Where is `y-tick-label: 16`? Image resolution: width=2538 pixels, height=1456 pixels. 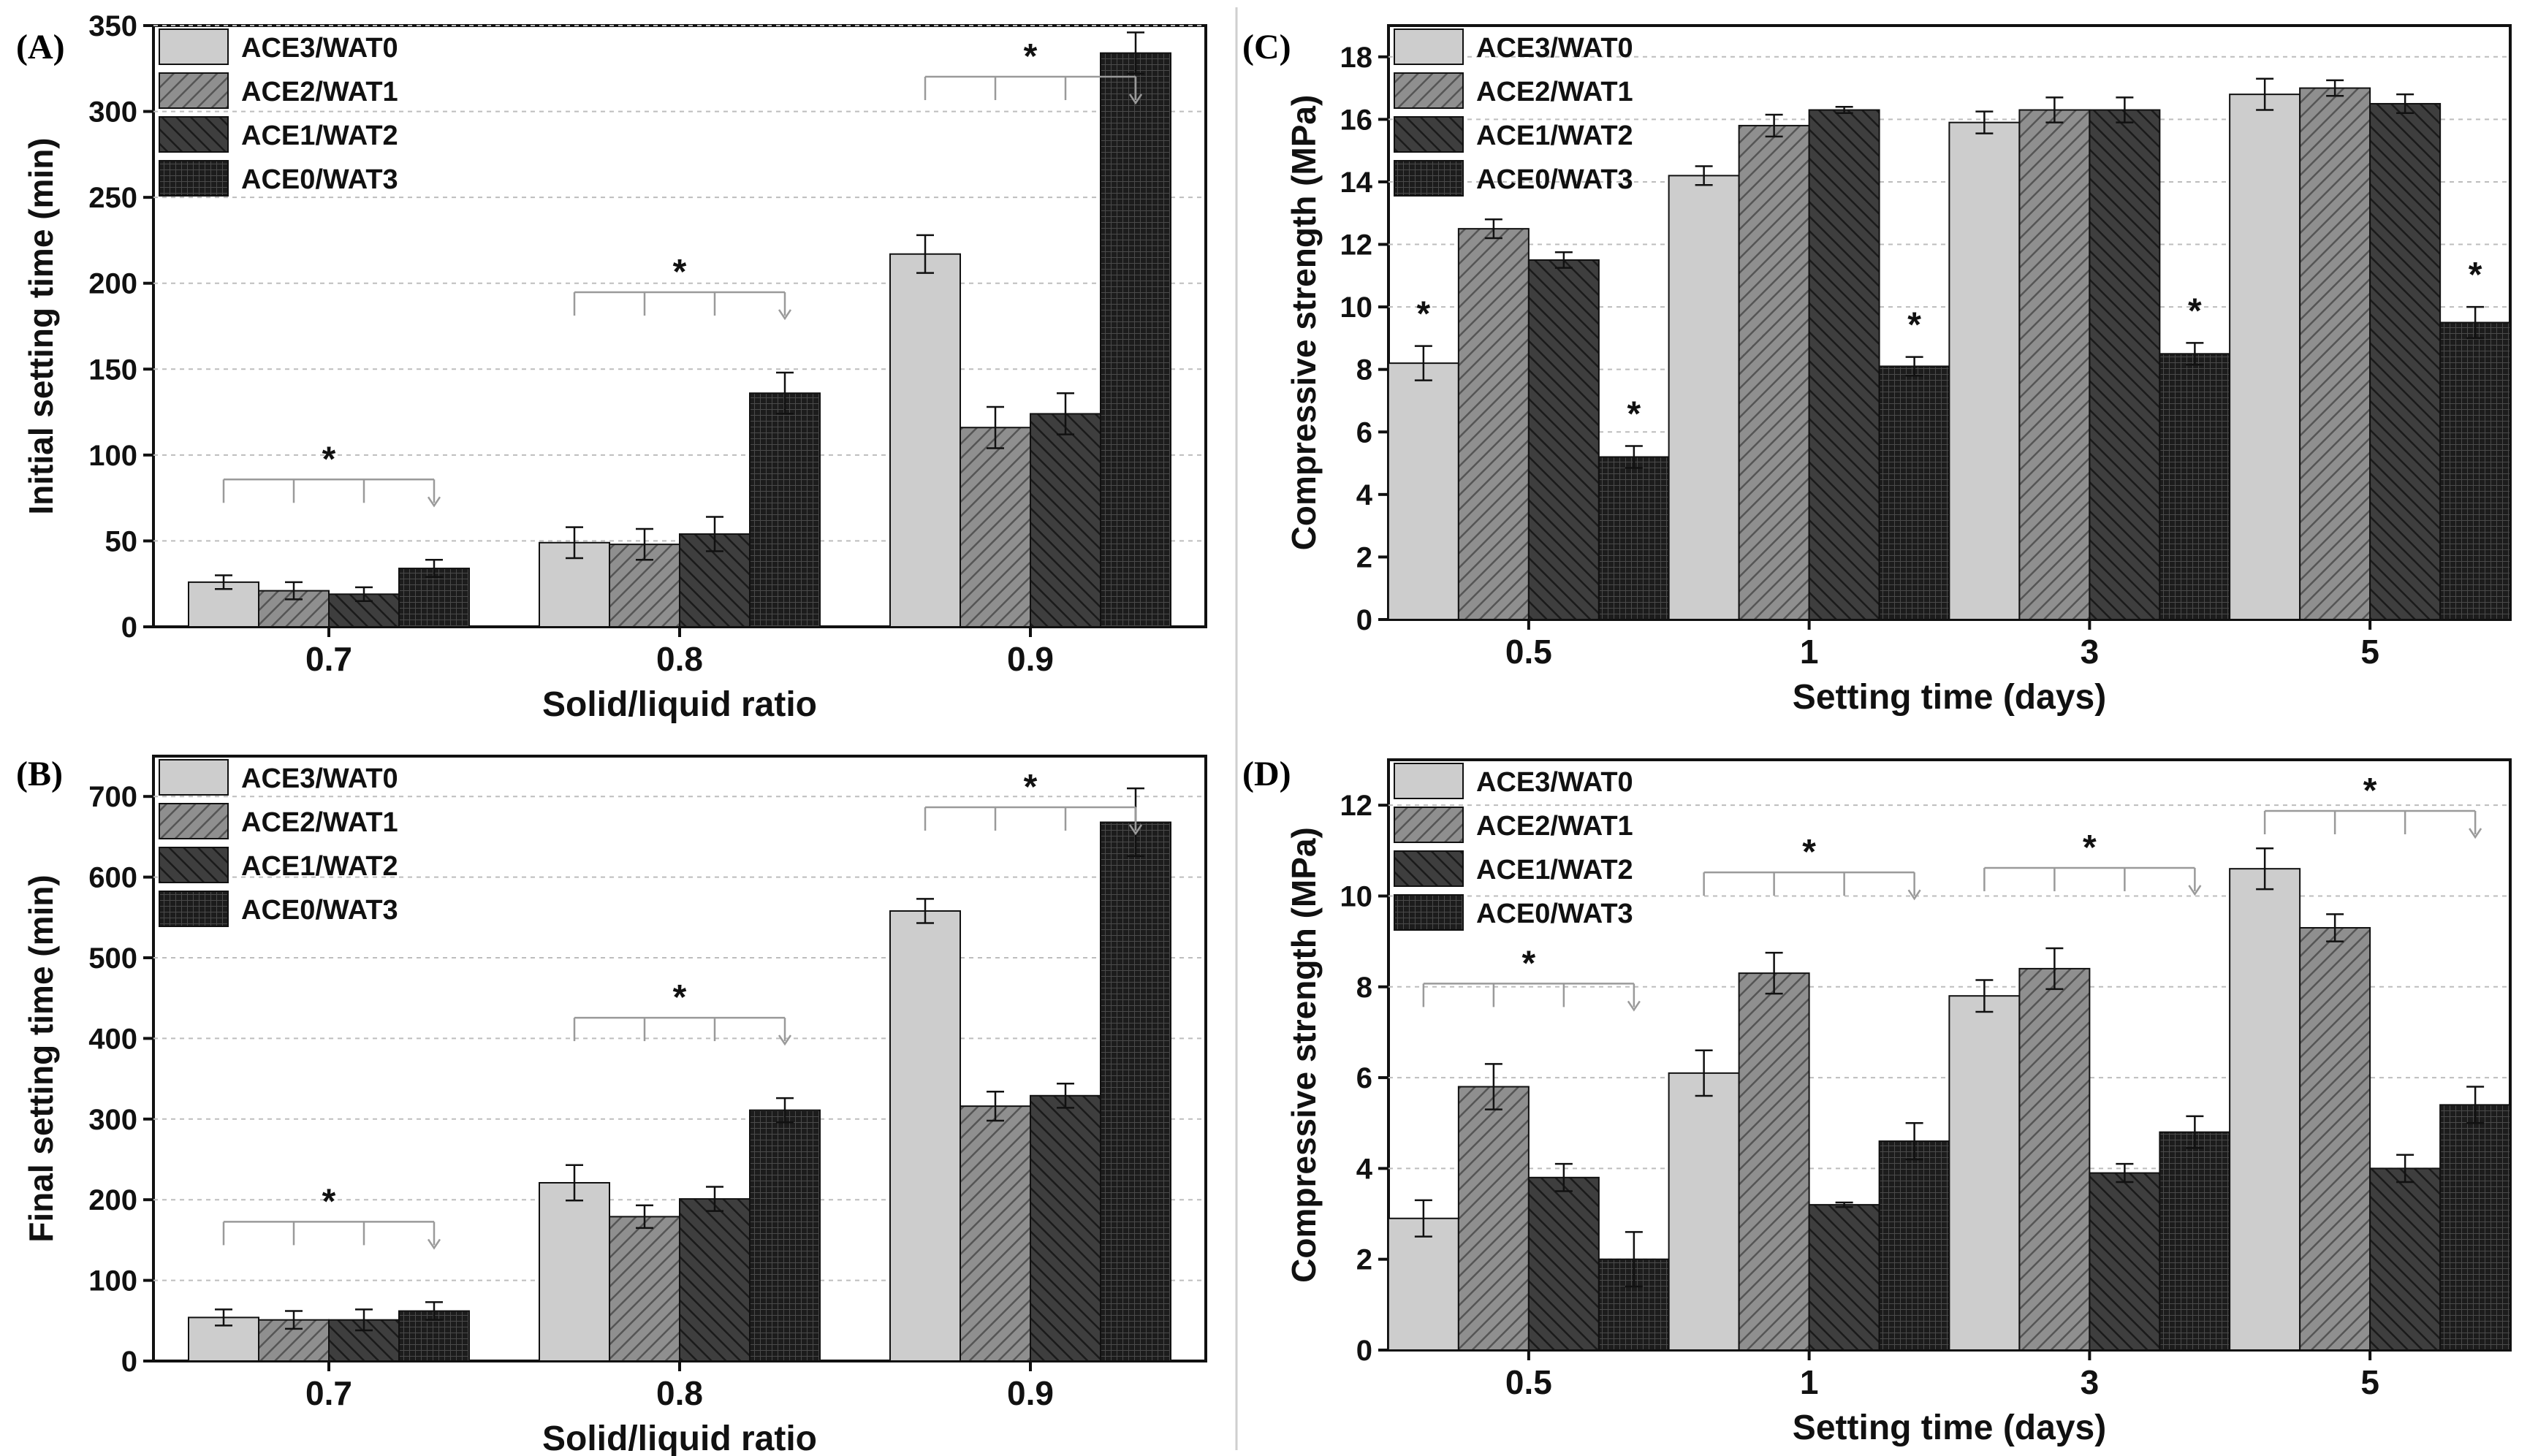 y-tick-label: 16 is located at coordinates (1356, 120).